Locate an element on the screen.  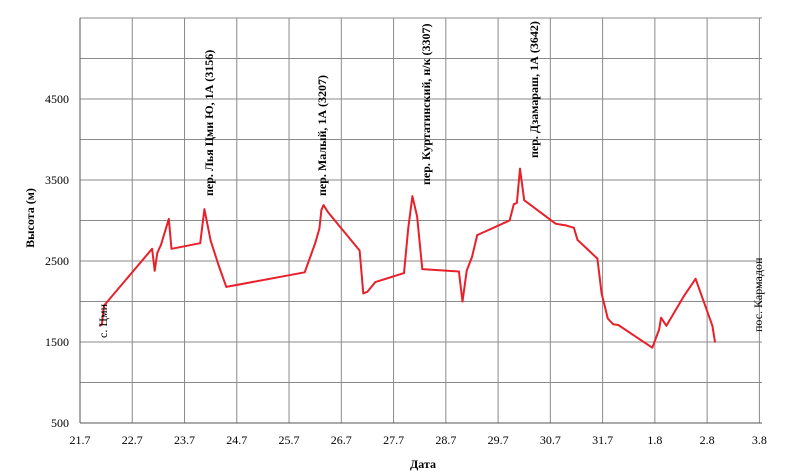
y-tick-label: 2500 is located at coordinates (57, 261).